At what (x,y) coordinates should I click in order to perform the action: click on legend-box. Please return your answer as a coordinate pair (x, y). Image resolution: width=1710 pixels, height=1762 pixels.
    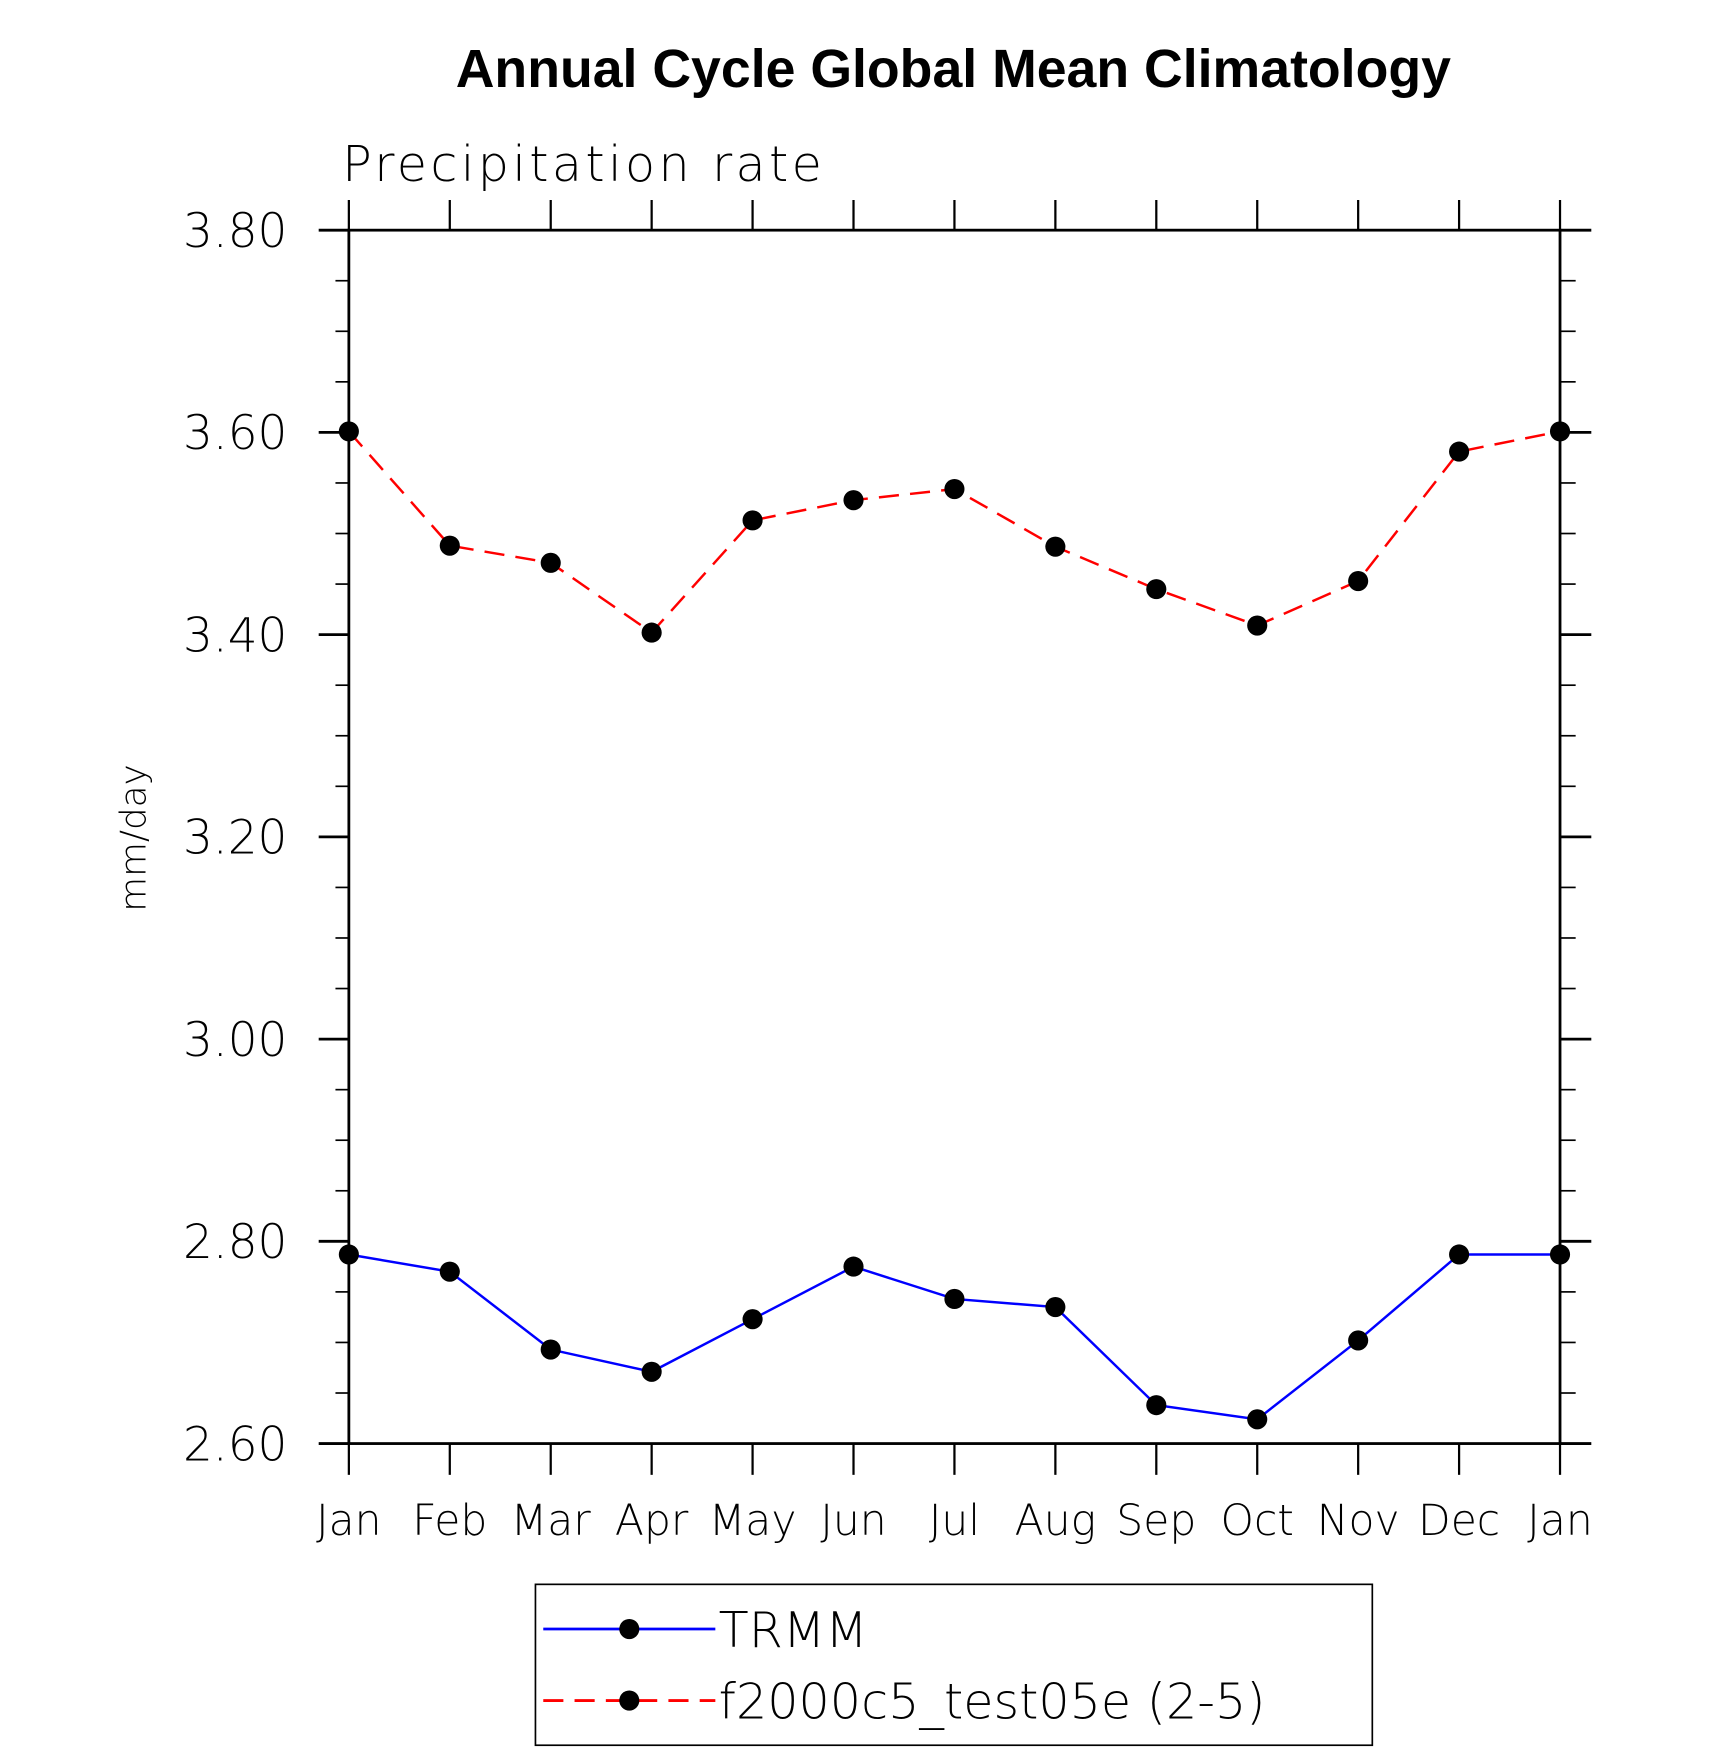
    Looking at the image, I should click on (954, 1665).